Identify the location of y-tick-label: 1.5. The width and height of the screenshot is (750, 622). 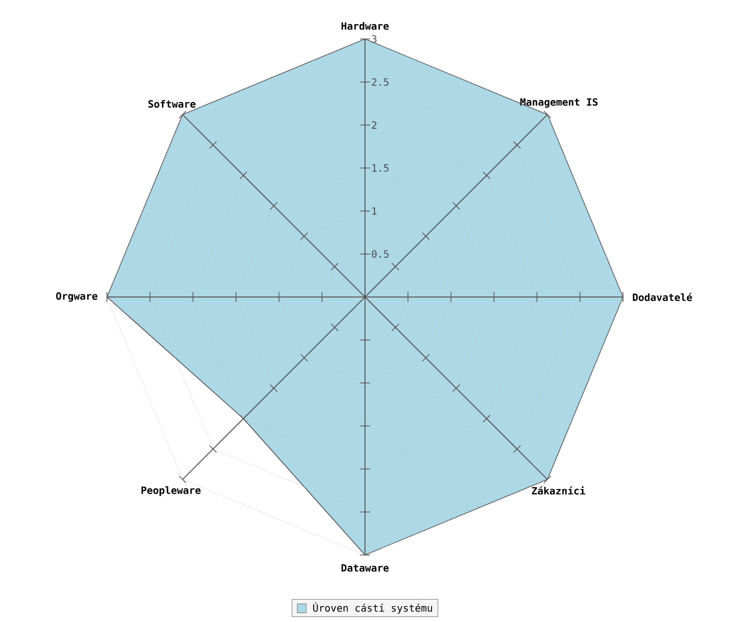
(380, 168).